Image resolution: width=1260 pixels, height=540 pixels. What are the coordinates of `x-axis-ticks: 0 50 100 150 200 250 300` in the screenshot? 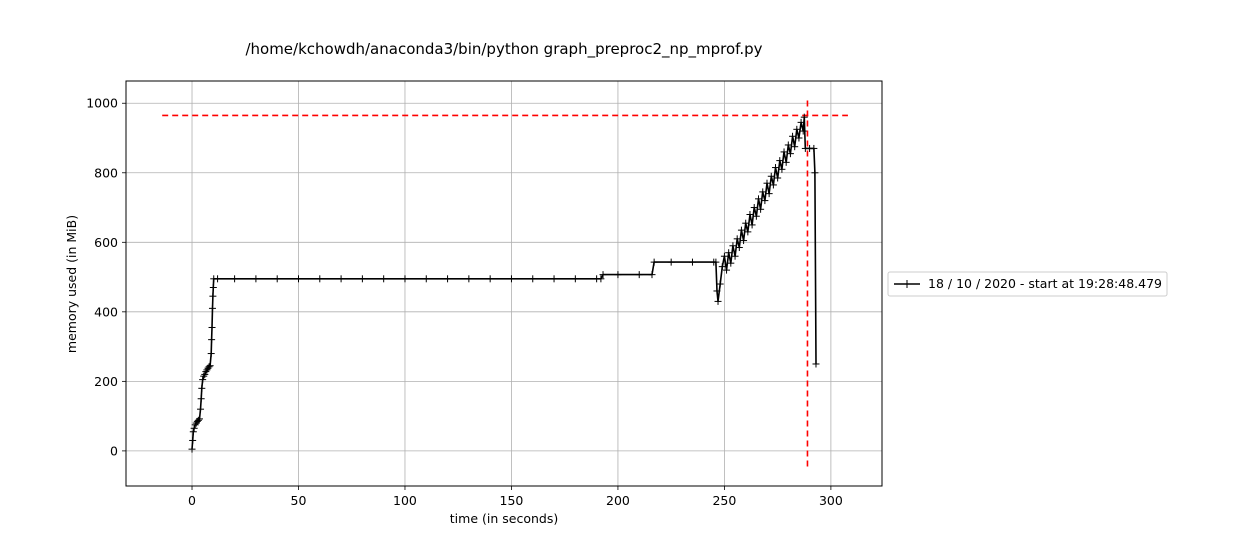 It's located at (515, 497).